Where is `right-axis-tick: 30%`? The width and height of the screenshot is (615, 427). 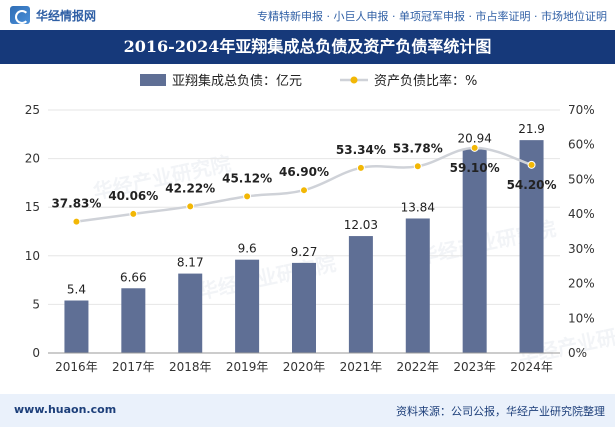
right-axis-tick: 30% is located at coordinates (581, 249).